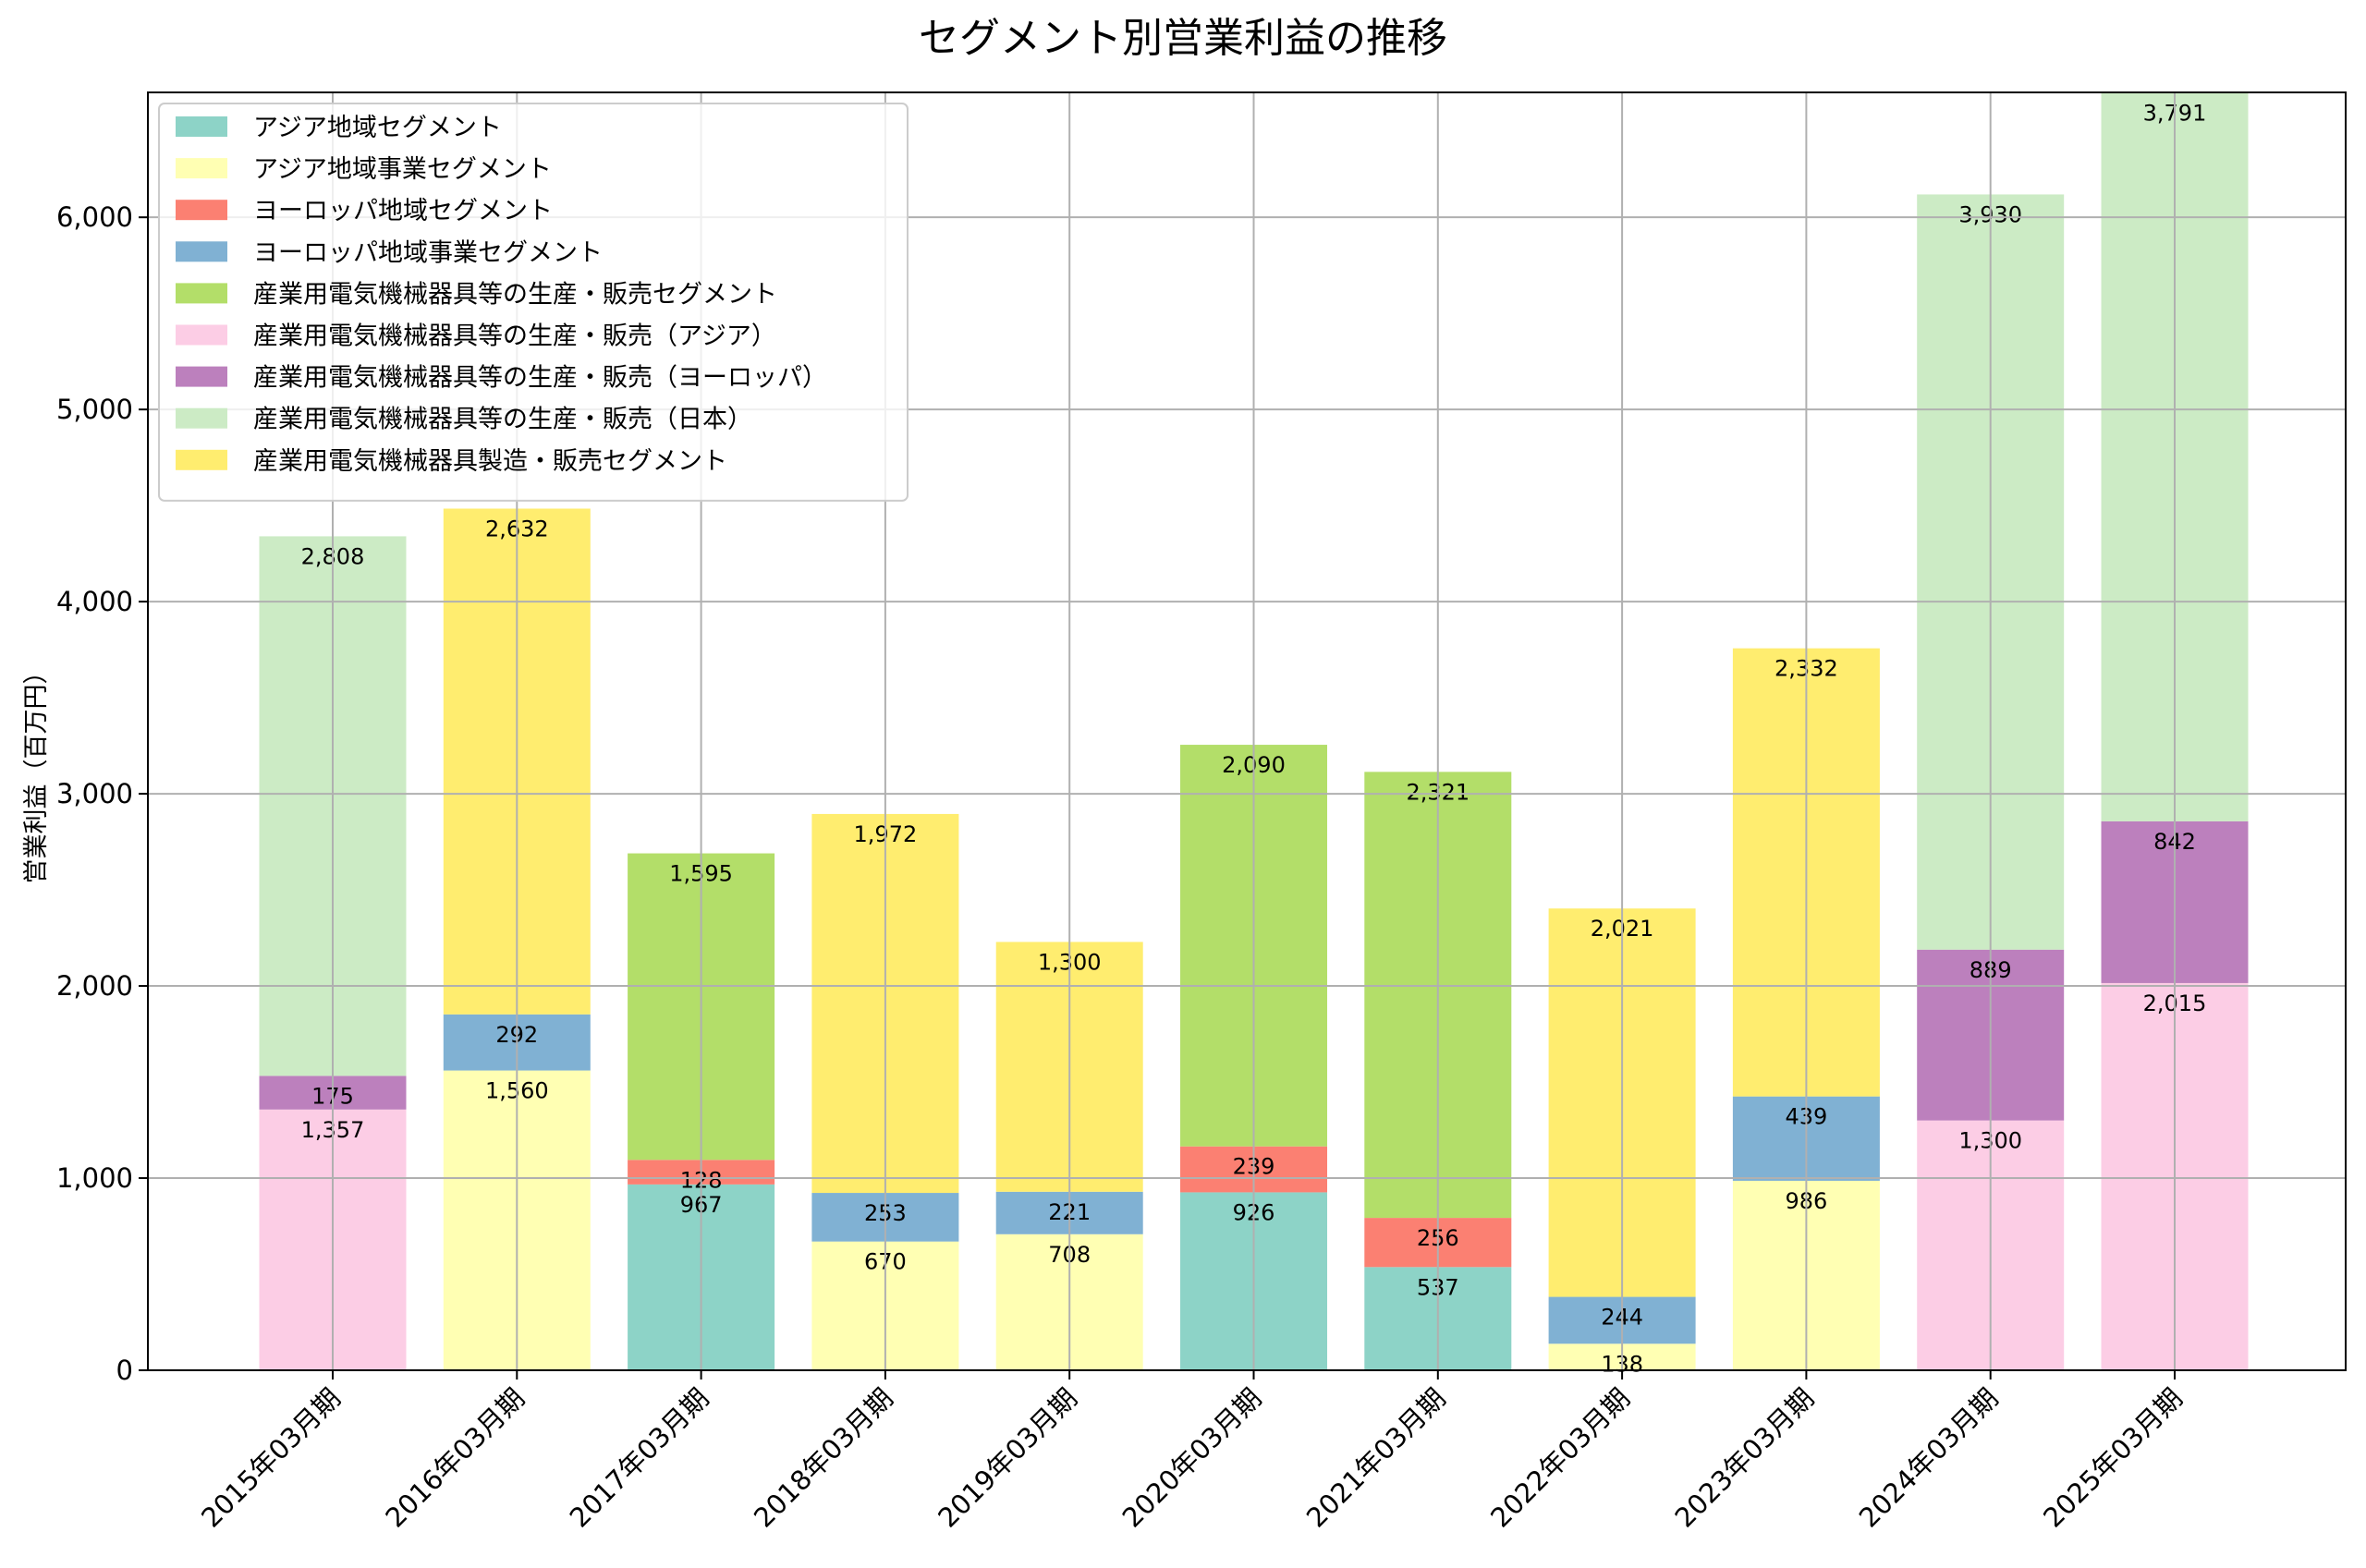  I want to click on y-tick-label: 3,000, so click(95, 793).